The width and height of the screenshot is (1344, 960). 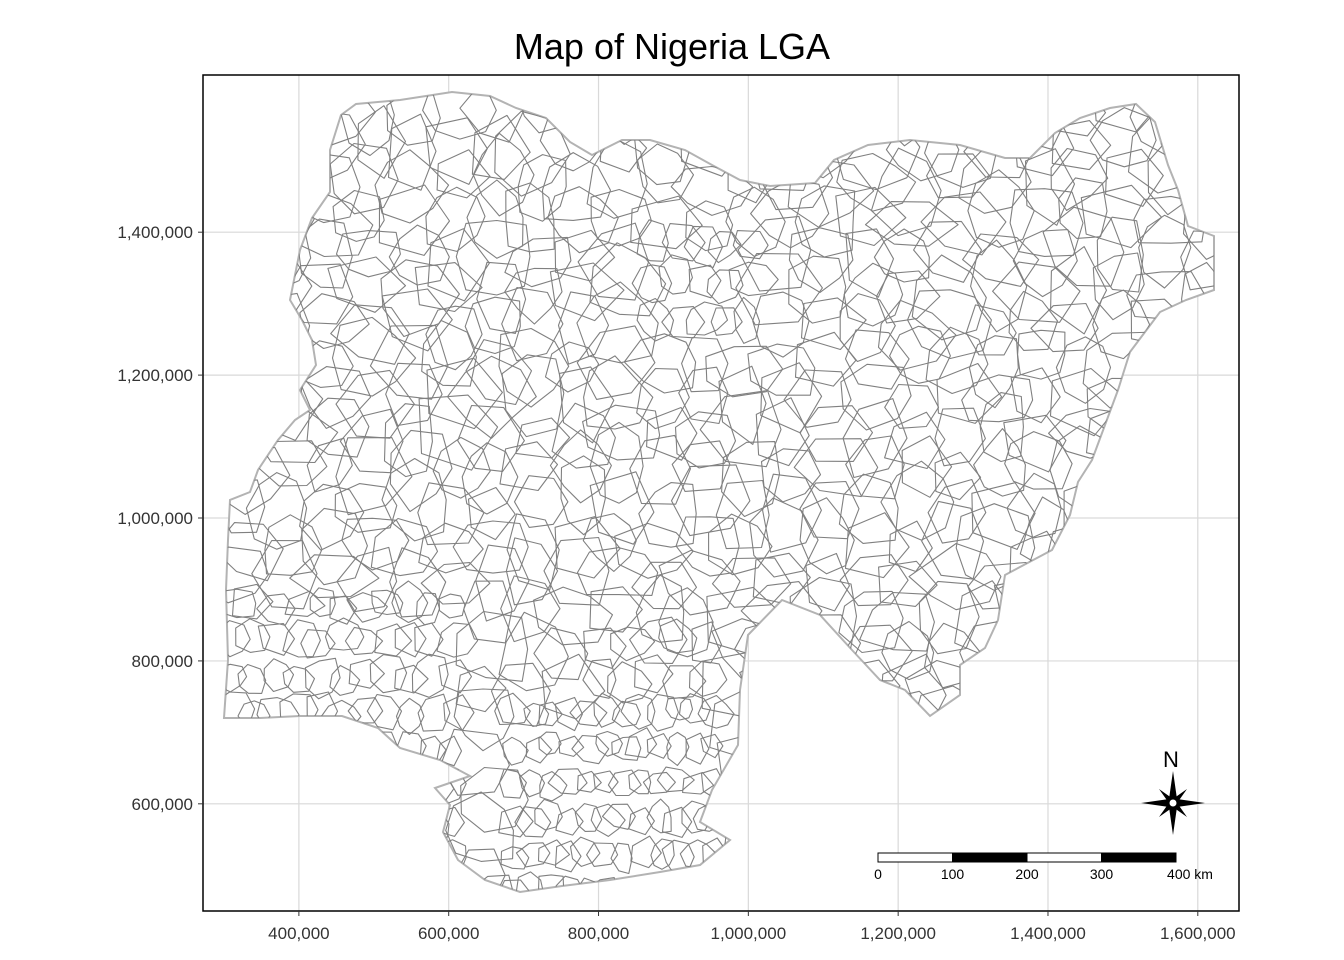 I want to click on x-tick-label: 1,600,000, so click(x=1198, y=933).